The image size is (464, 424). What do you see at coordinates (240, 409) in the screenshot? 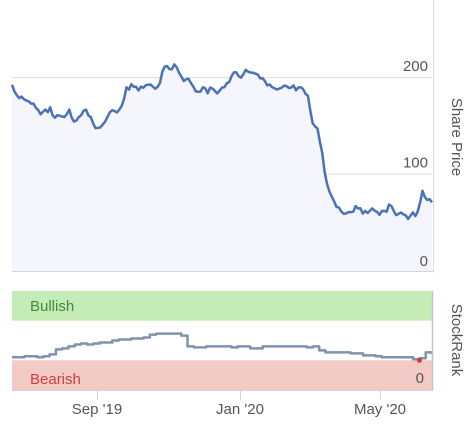
I see `x-tick-label: Jan '20` at bounding box center [240, 409].